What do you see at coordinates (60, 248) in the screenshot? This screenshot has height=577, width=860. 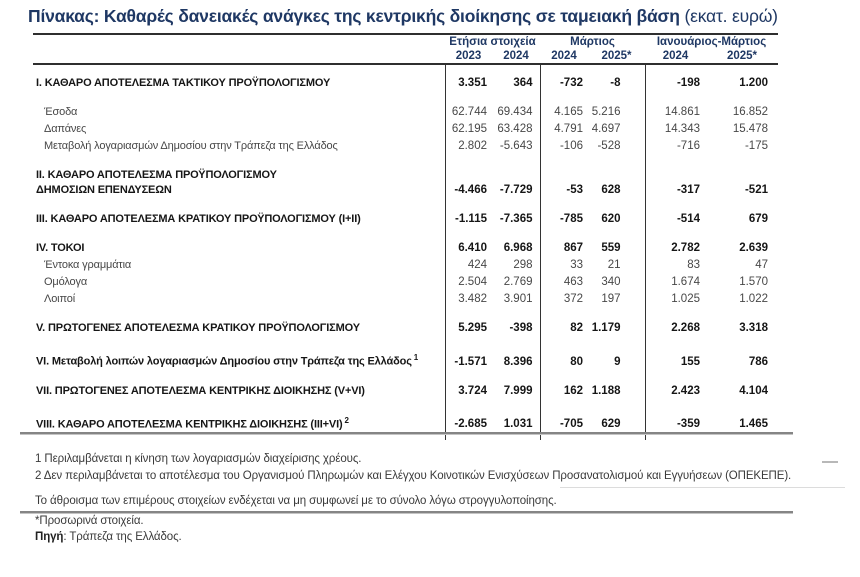 I see `row-label: ΙV. ΤΟΚΟΙ` at bounding box center [60, 248].